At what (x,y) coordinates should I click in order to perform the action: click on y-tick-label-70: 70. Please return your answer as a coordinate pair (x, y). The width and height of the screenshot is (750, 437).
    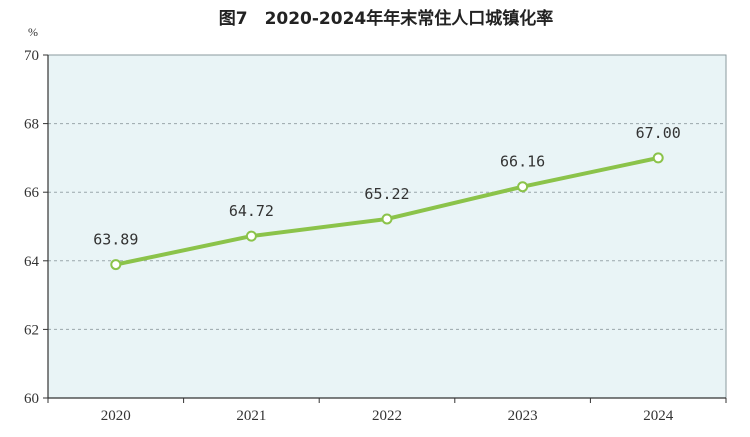
    Looking at the image, I should click on (31, 56).